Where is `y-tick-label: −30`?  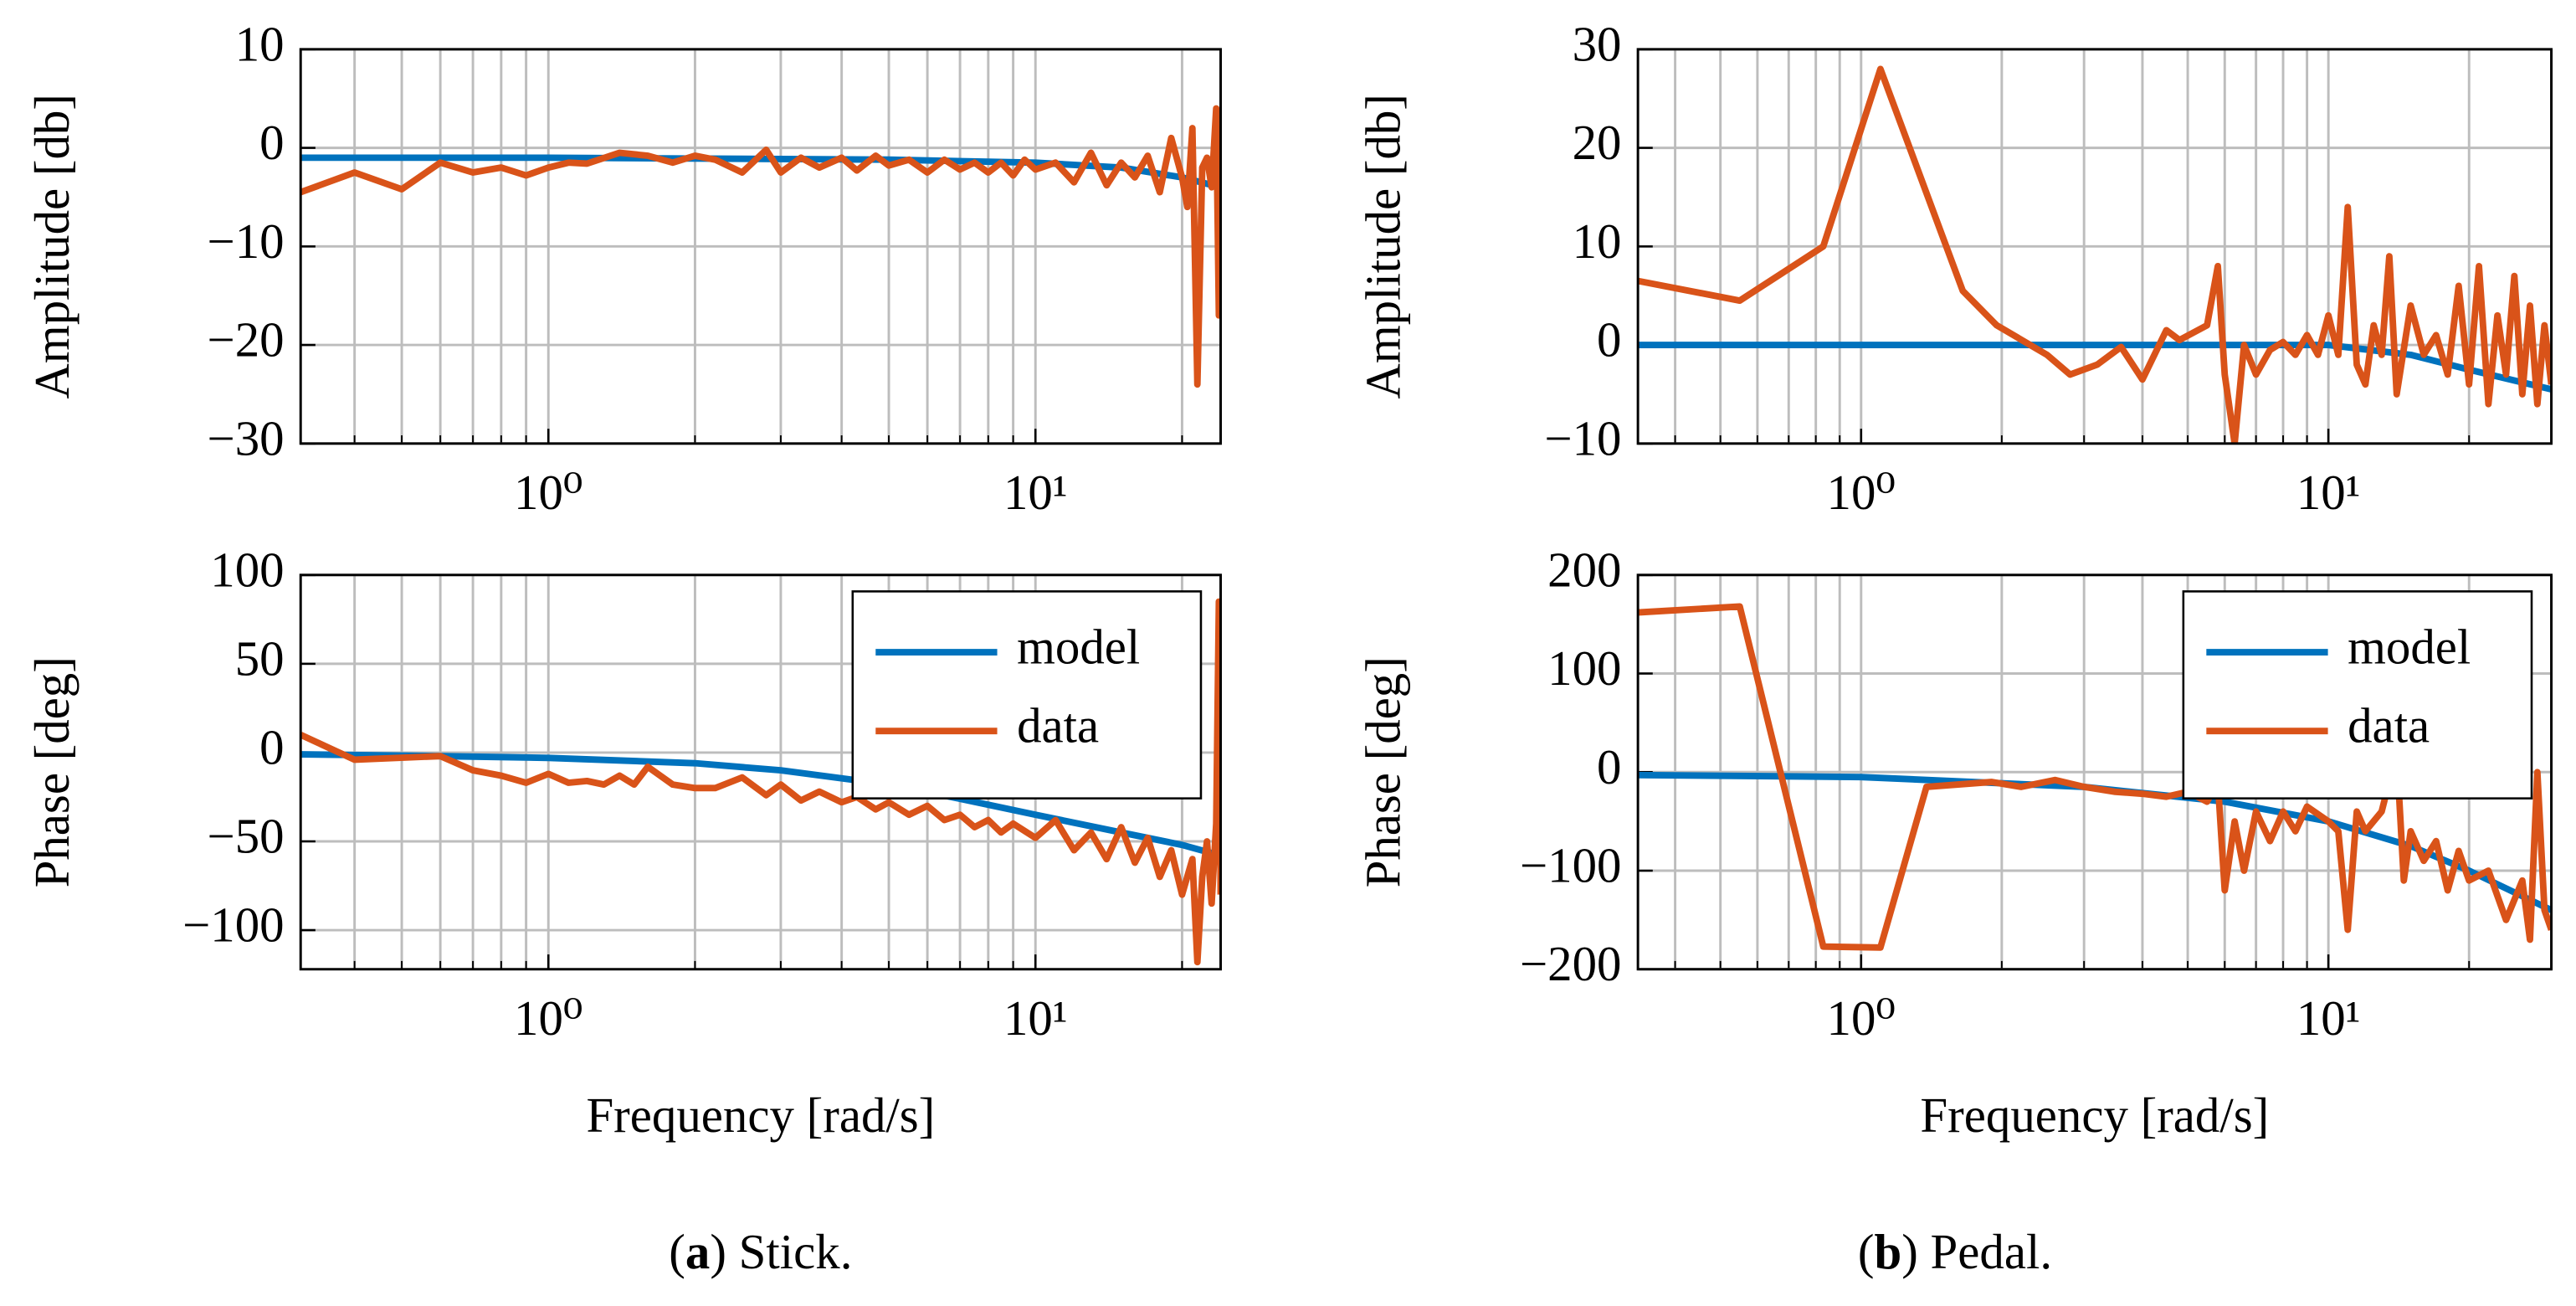 y-tick-label: −30 is located at coordinates (246, 438).